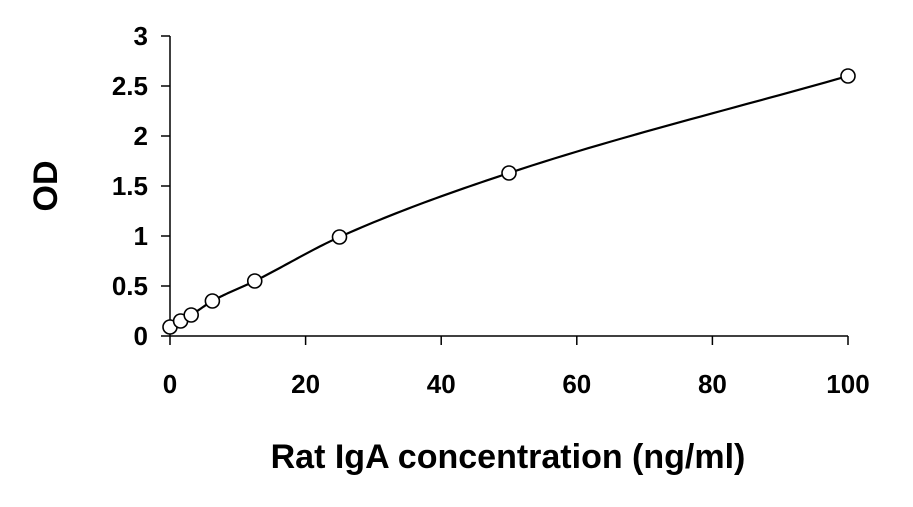  I want to click on y-tick-label: 0.5, so click(130, 286).